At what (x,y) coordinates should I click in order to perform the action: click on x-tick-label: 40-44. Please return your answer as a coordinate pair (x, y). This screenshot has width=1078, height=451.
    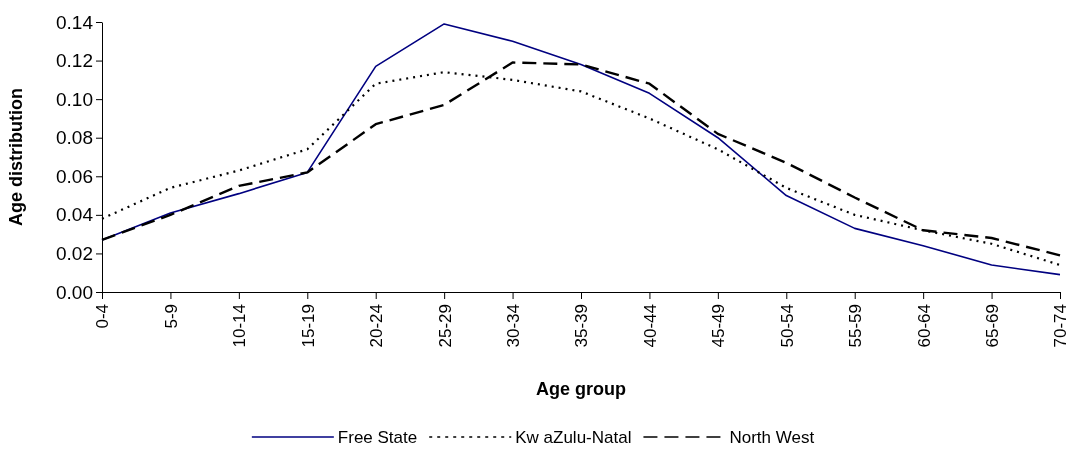
    Looking at the image, I should click on (650, 326).